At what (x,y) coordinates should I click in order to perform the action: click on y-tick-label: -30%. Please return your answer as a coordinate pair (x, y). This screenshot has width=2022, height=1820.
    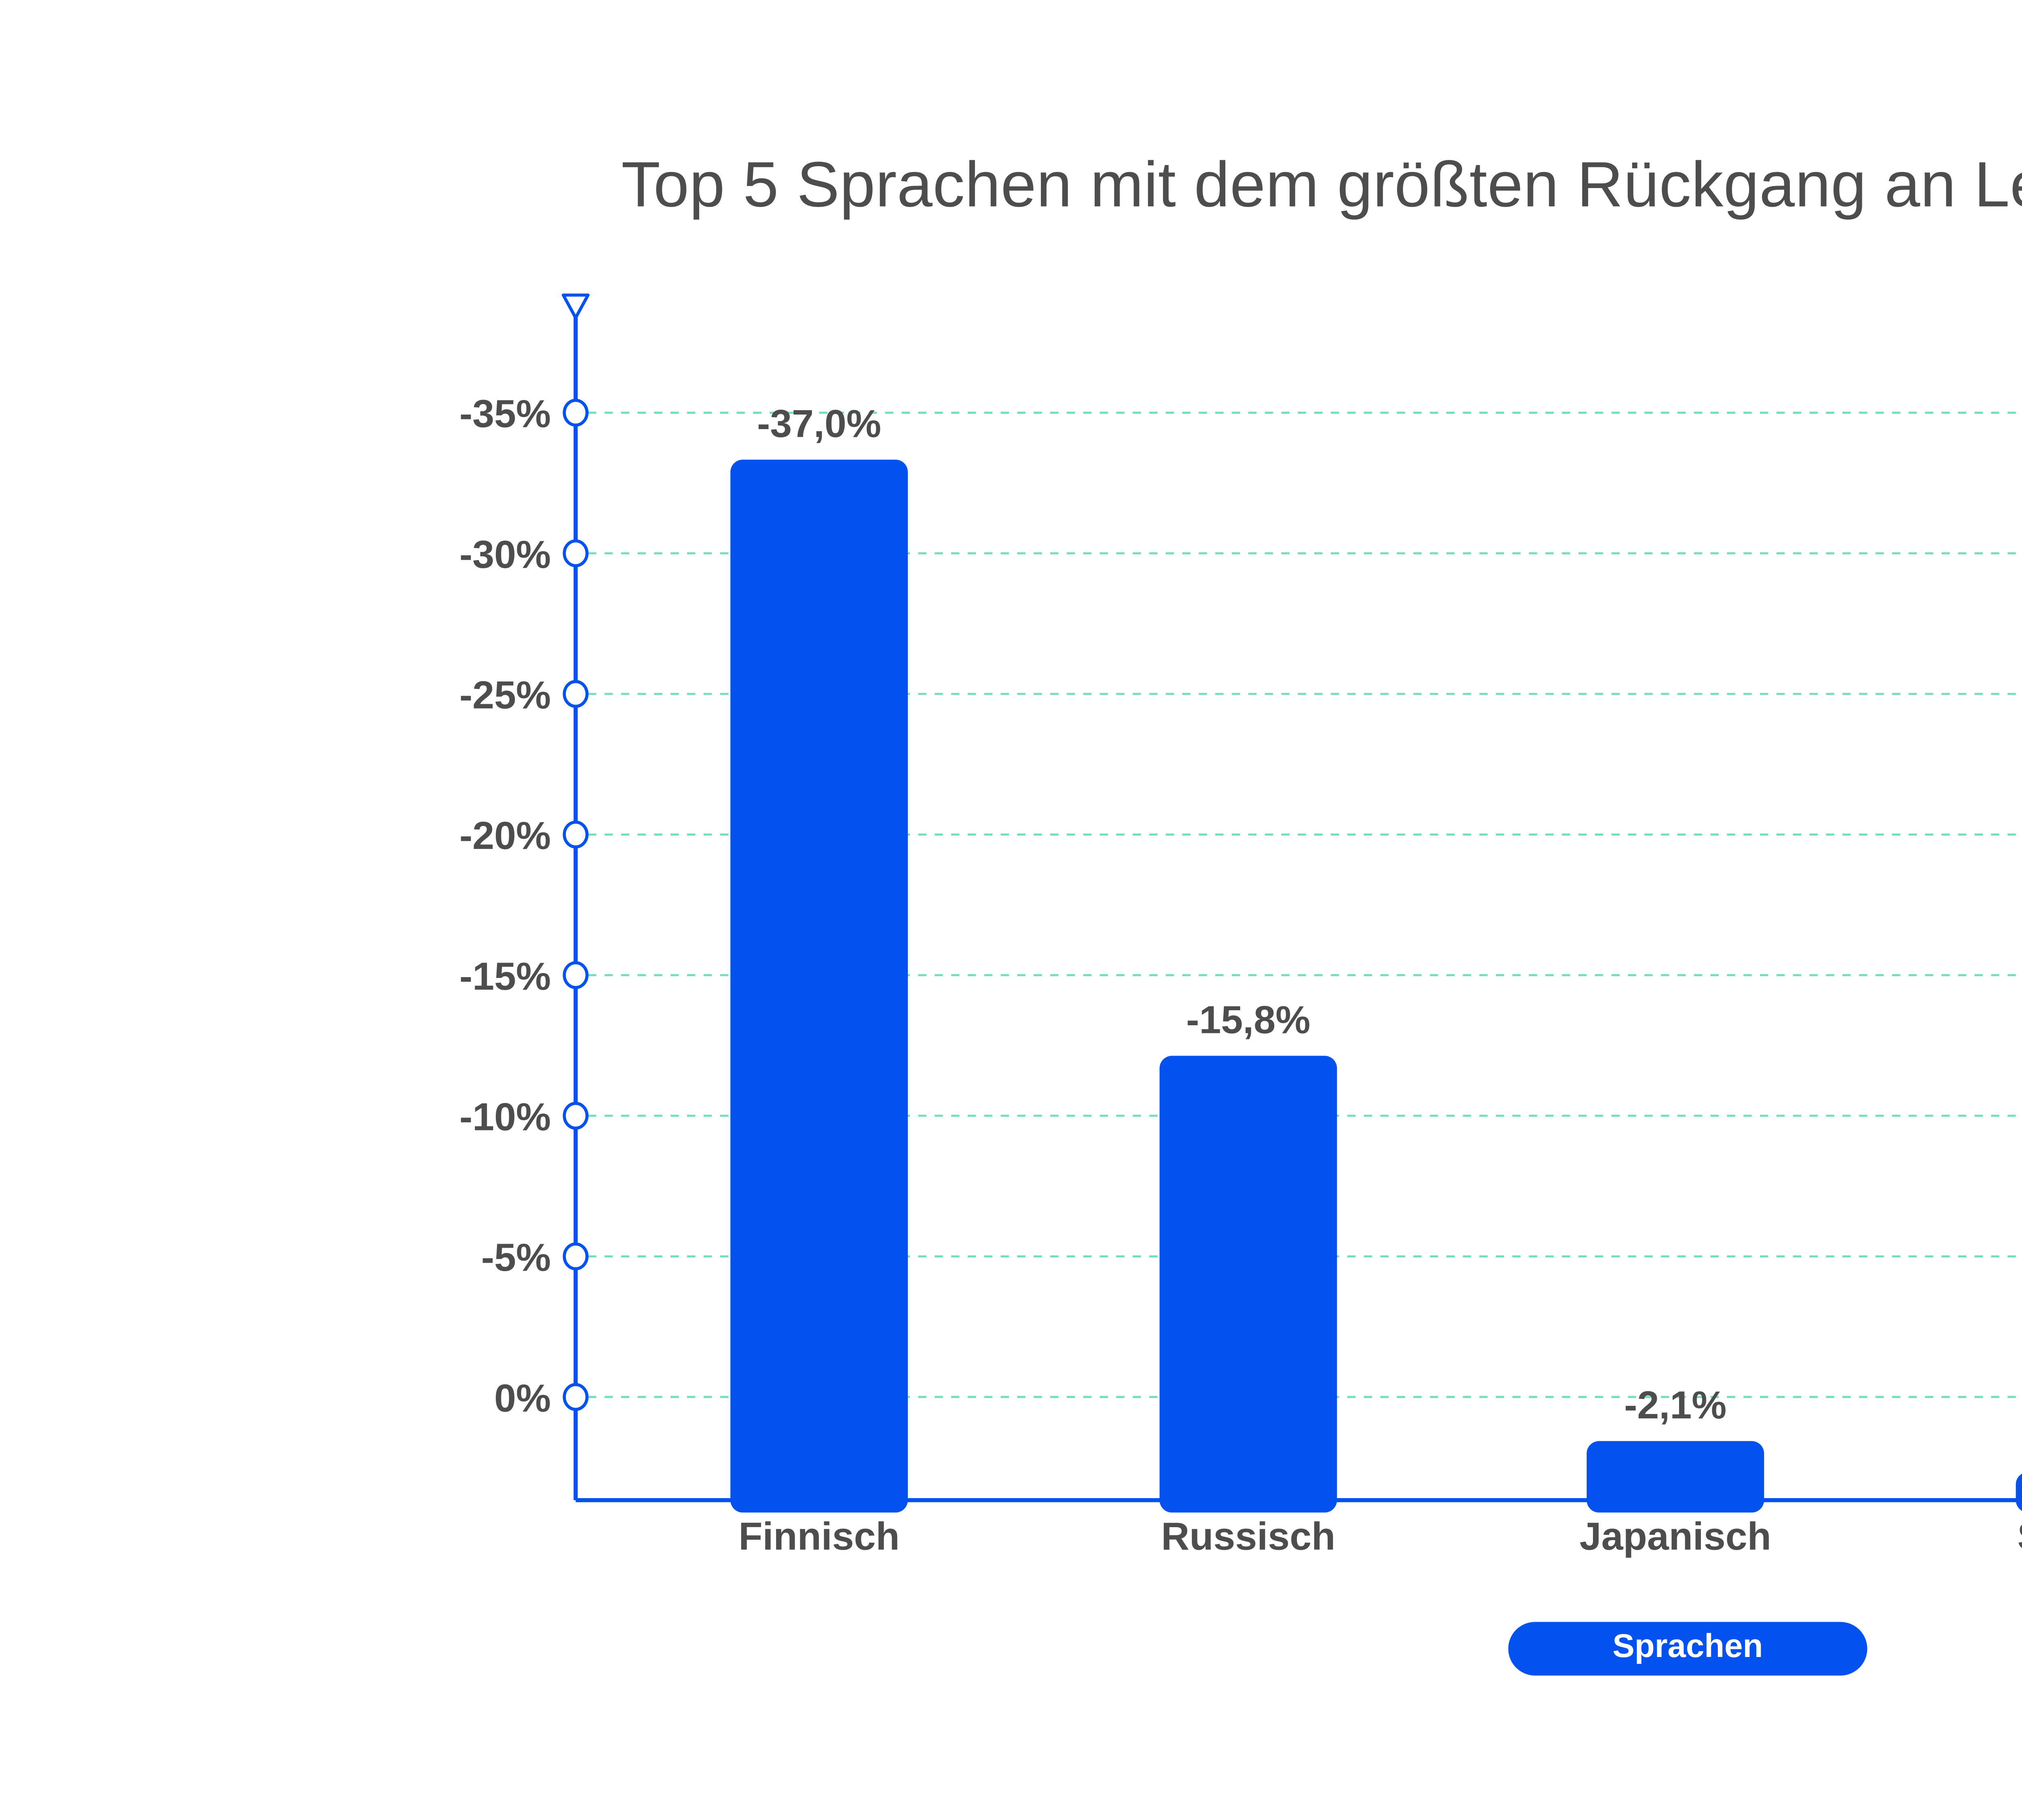
    Looking at the image, I should click on (505, 554).